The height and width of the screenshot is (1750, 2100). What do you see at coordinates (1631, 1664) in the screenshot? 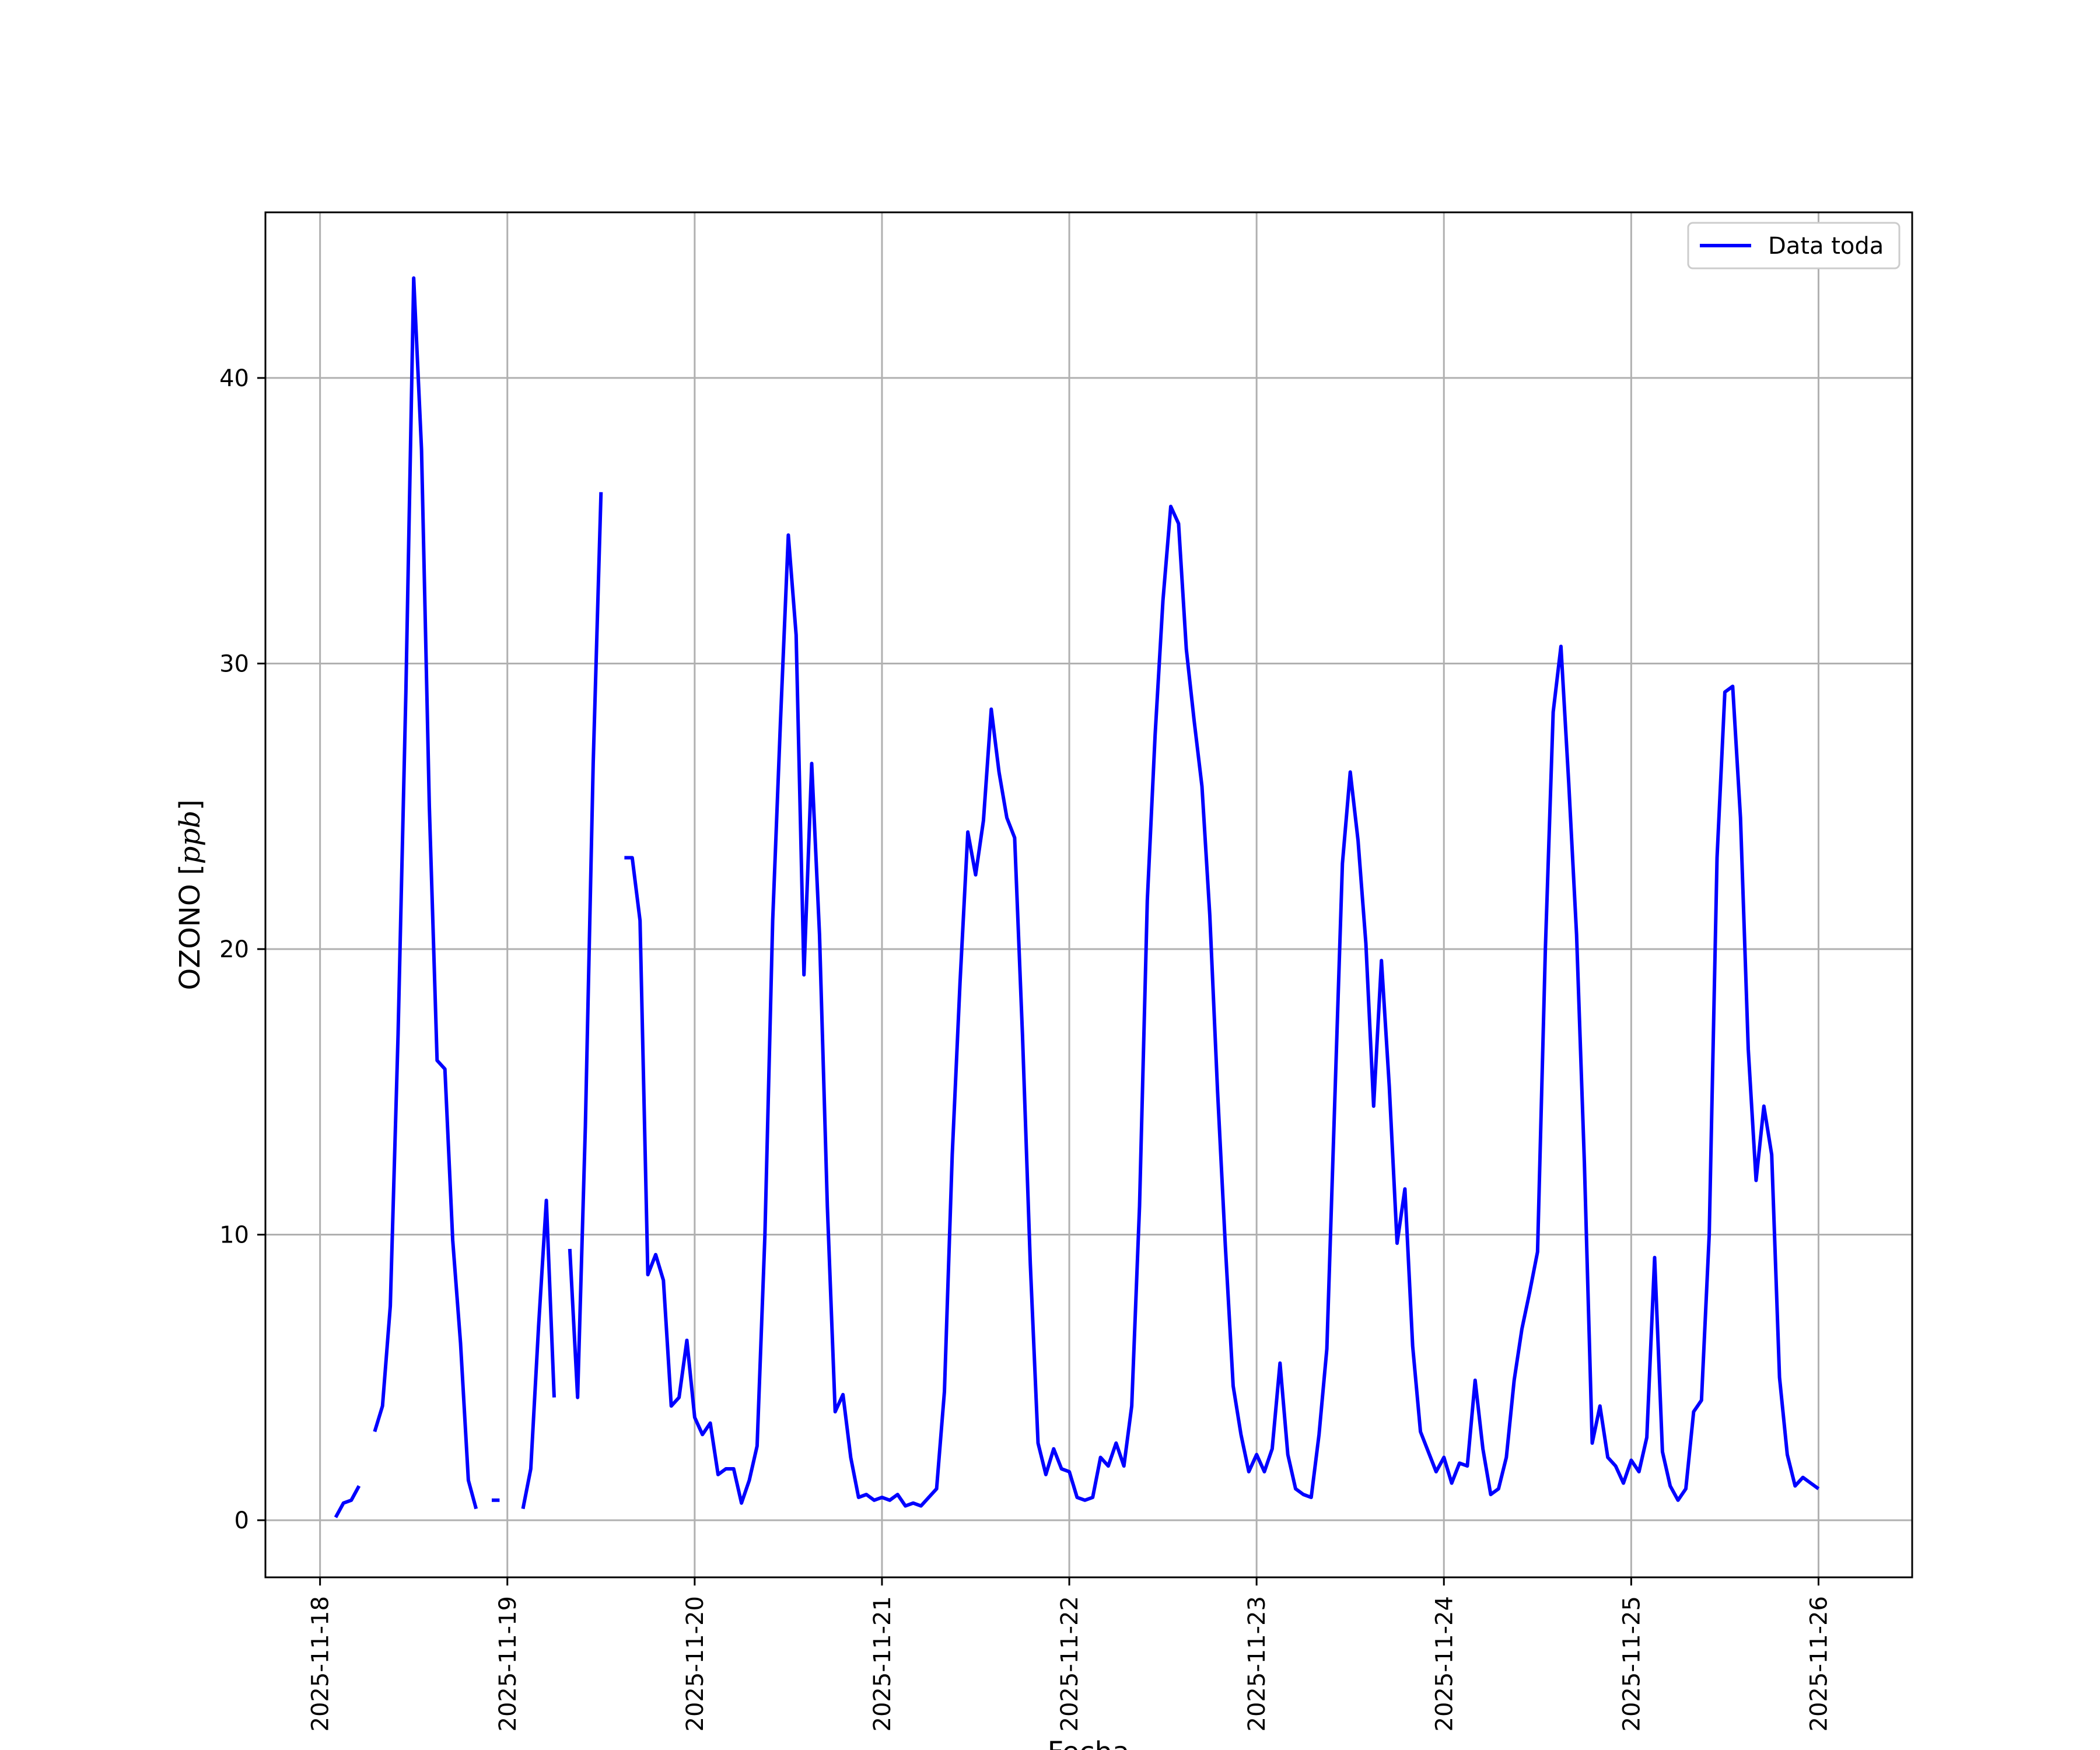
I see `x-tick-label: 2025-11-25` at bounding box center [1631, 1664].